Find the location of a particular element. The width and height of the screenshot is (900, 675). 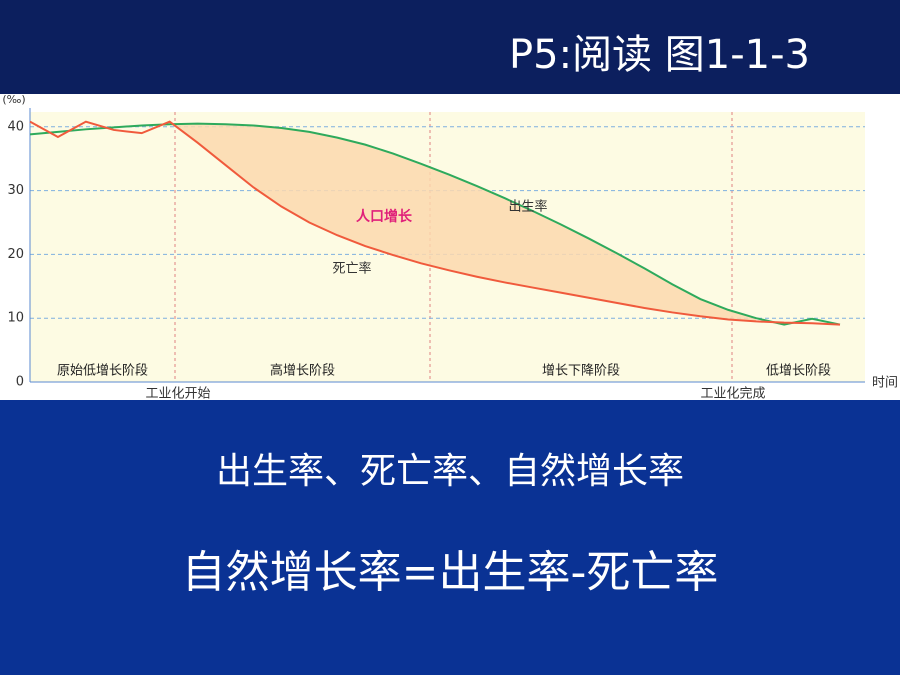

stage-label: 增长下降阶段 is located at coordinates (581, 371).